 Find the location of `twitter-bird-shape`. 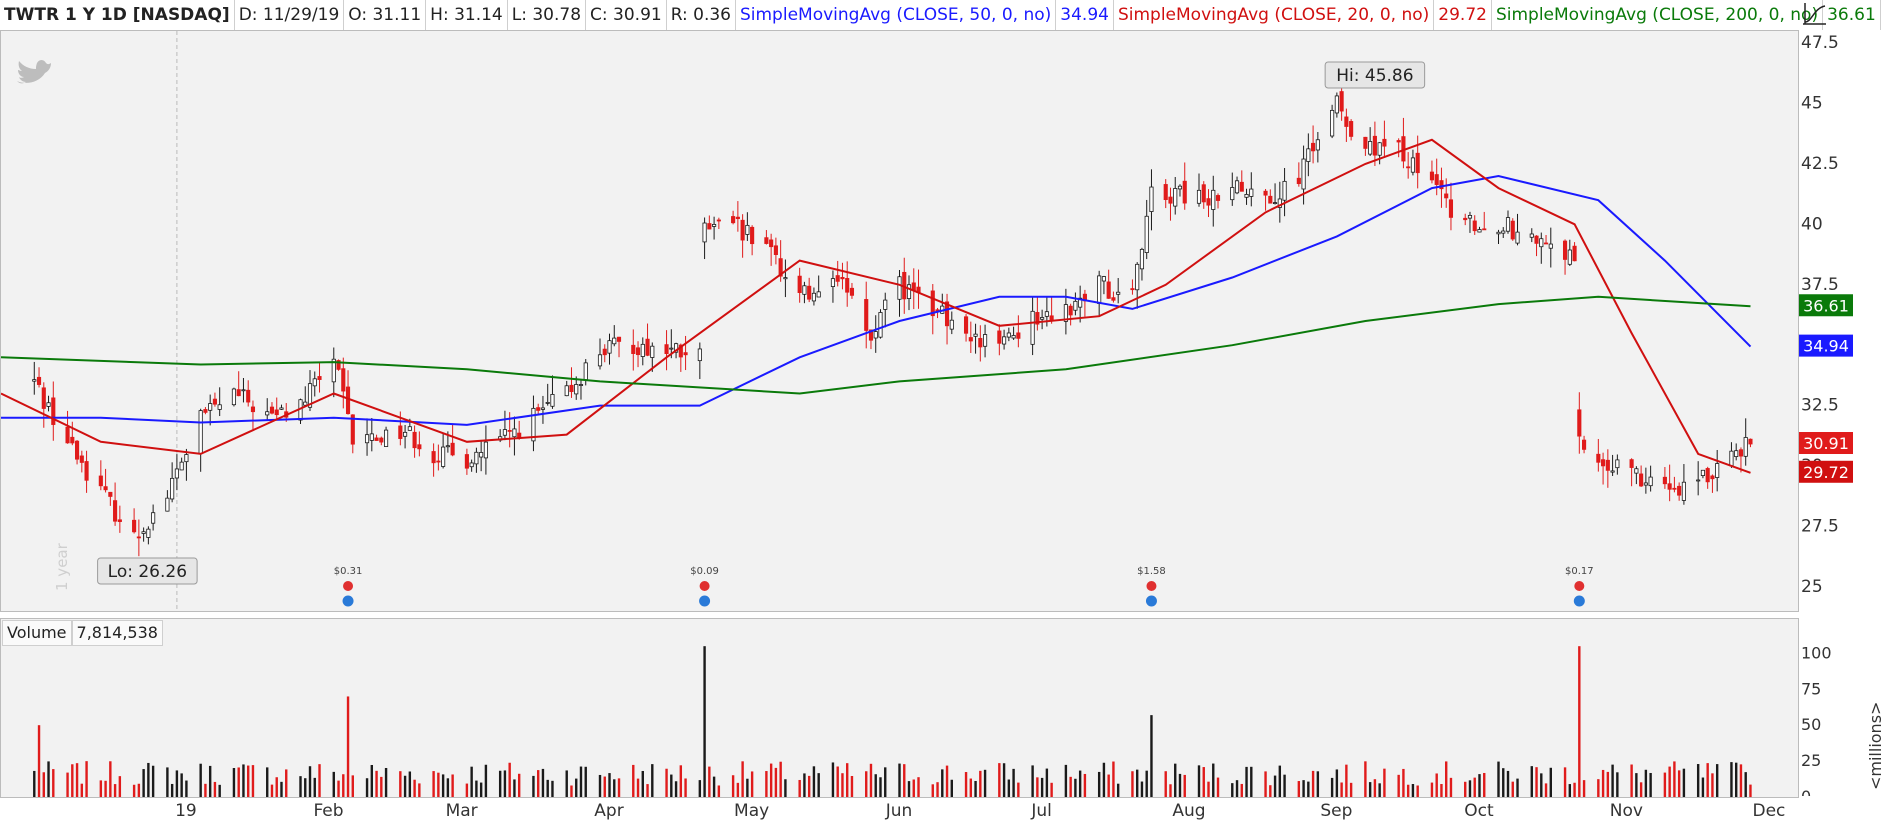

twitter-bird-shape is located at coordinates (34, 72).